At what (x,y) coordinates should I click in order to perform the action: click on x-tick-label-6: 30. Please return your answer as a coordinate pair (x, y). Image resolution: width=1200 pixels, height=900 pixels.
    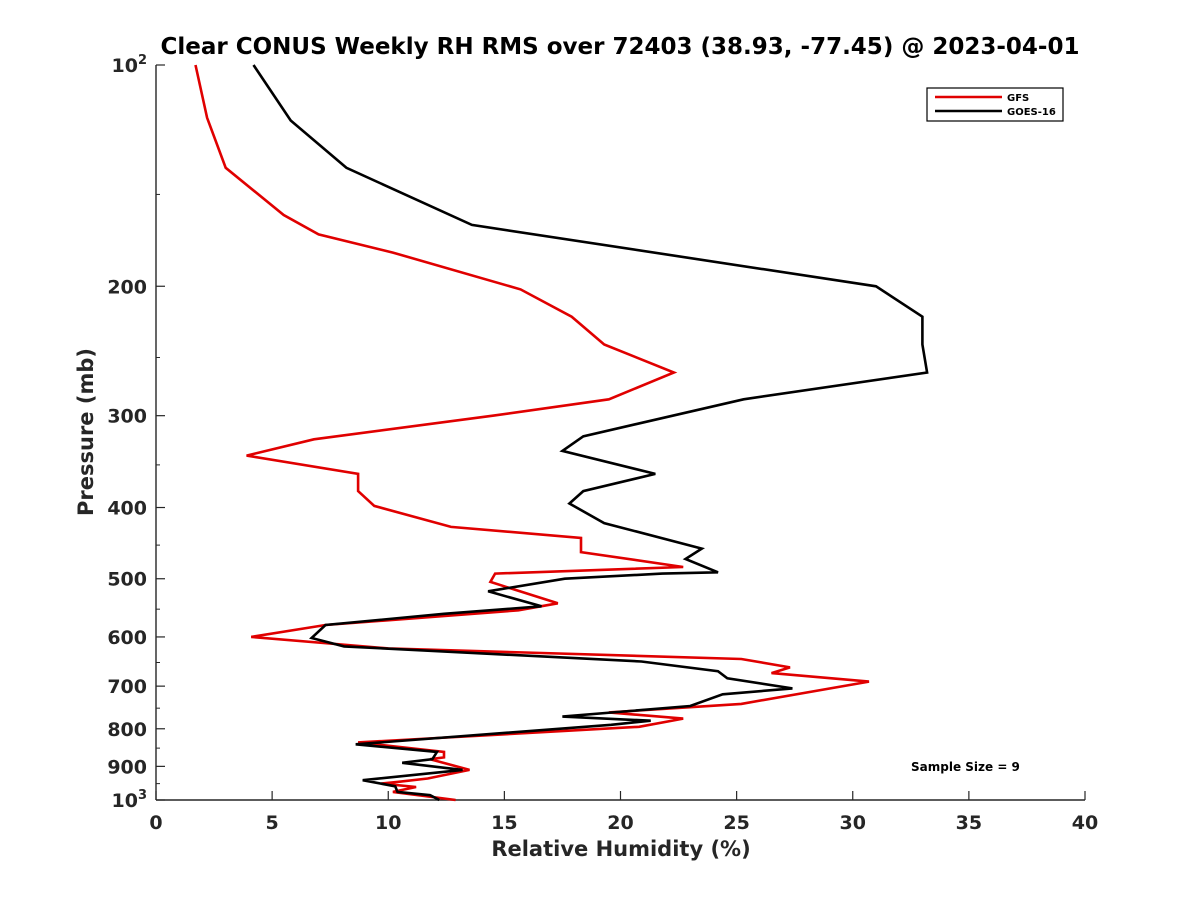
    Looking at the image, I should click on (853, 823).